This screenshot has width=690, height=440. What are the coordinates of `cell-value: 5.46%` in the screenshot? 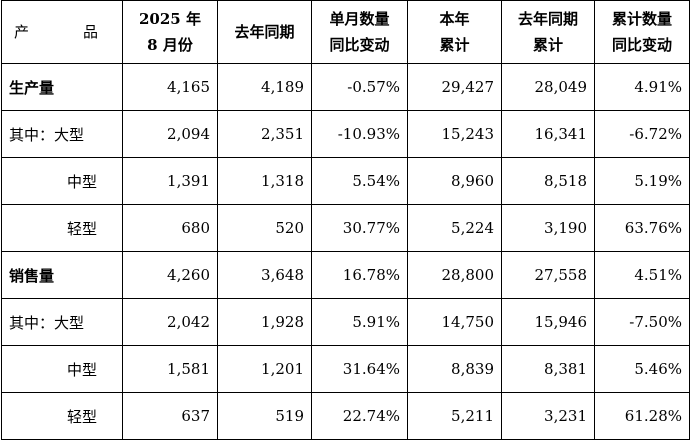 It's located at (642, 369).